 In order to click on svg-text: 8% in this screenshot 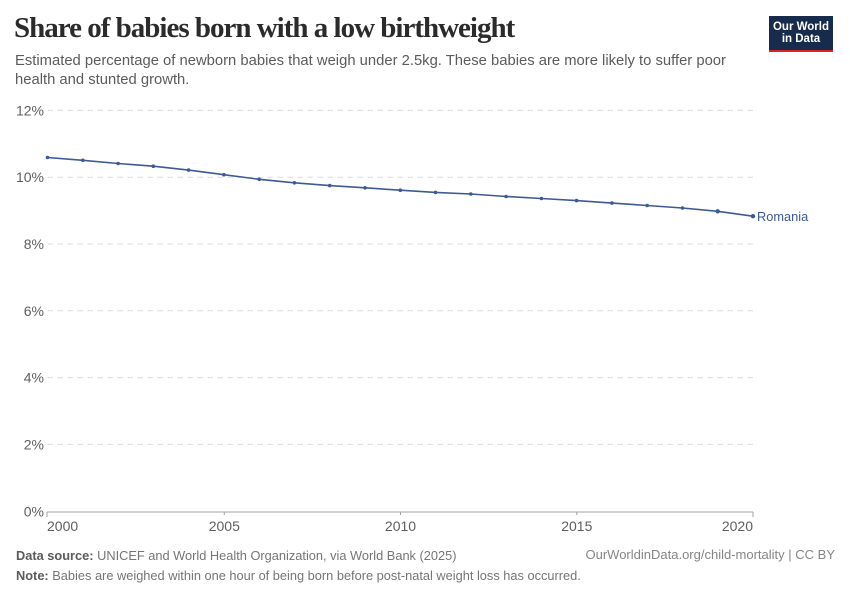, I will do `click(34, 244)`.